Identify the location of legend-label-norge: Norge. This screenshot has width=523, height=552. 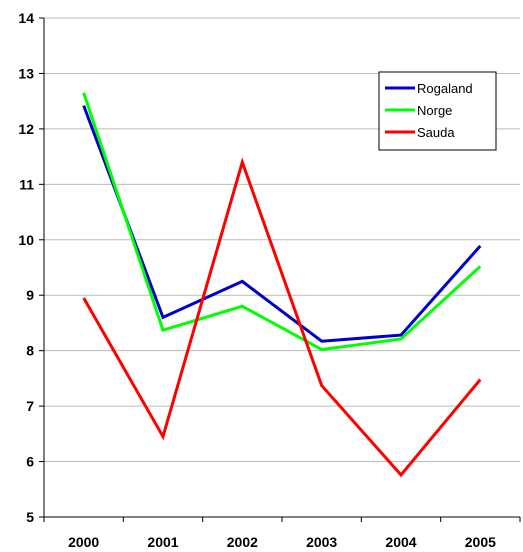
(434, 110).